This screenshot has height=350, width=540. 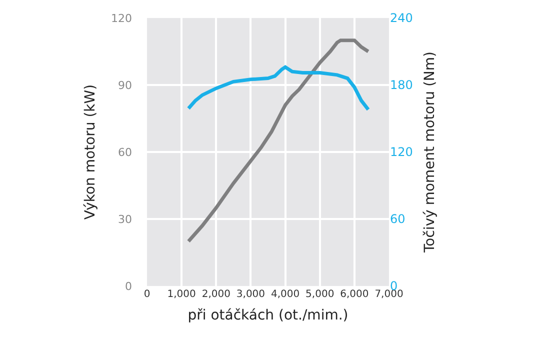 I want to click on y2-tick-label: 120, so click(x=401, y=152).